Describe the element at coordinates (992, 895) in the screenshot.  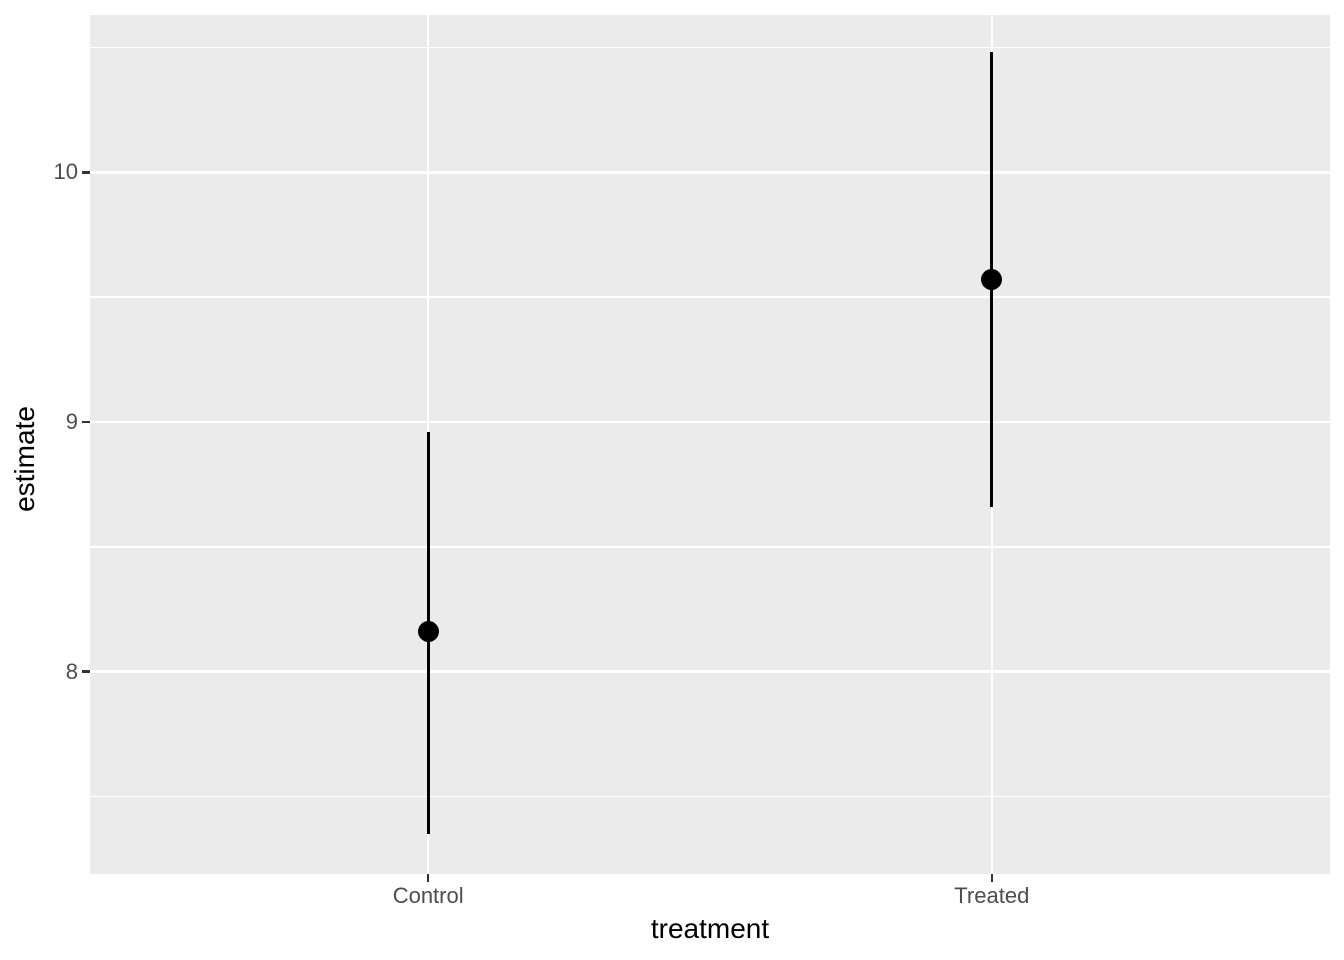
I see `x-tick-label-treated: Treated` at that location.